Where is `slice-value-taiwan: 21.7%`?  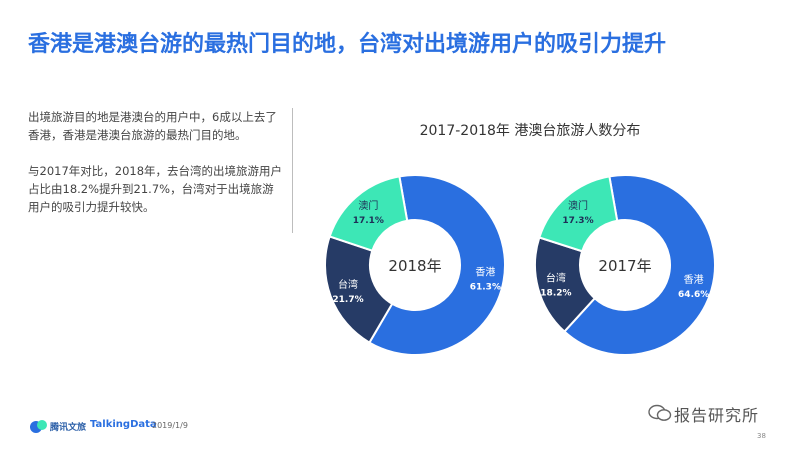
slice-value-taiwan: 21.7% is located at coordinates (347, 300).